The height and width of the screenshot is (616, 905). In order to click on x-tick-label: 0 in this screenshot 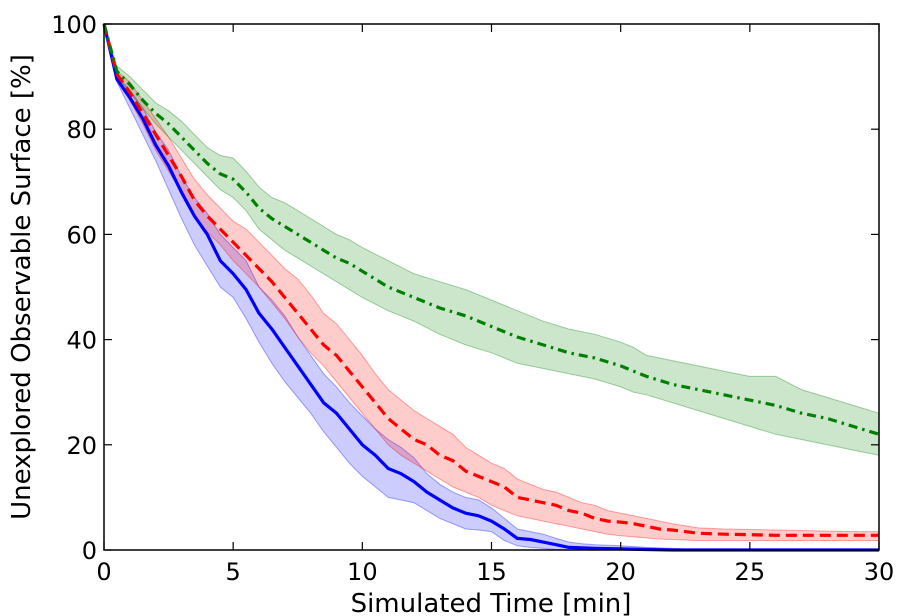, I will do `click(103, 572)`.